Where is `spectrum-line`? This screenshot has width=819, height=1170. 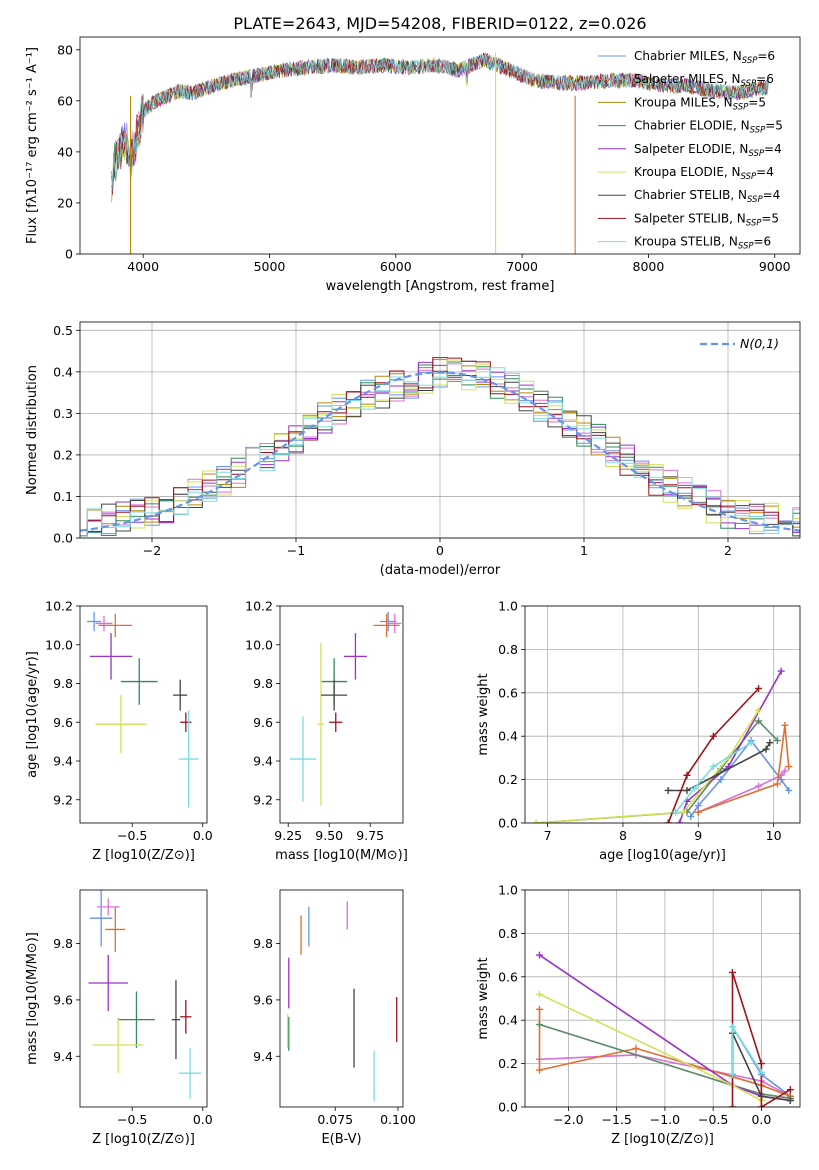
spectrum-line is located at coordinates (440, 123).